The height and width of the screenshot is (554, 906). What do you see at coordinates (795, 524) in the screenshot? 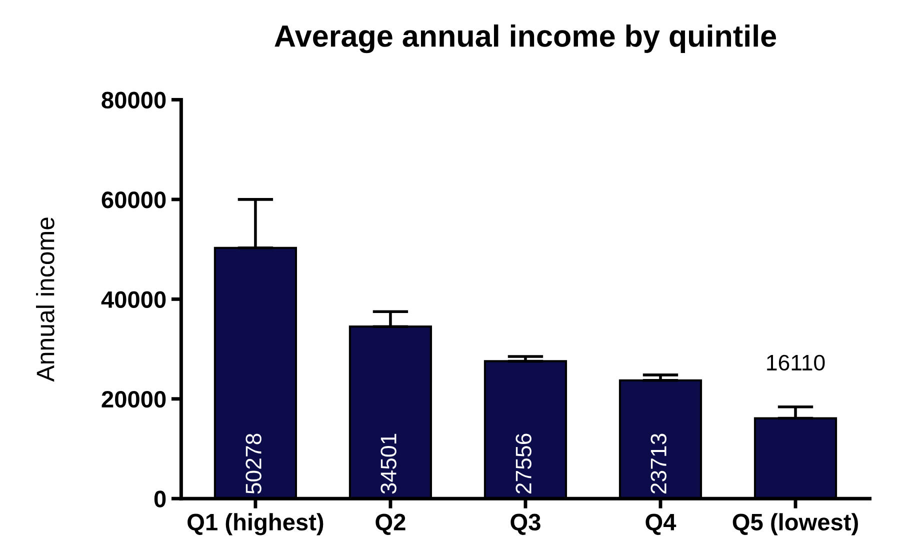
I see `x-tick-label: Q5 (lowest)` at bounding box center [795, 524].